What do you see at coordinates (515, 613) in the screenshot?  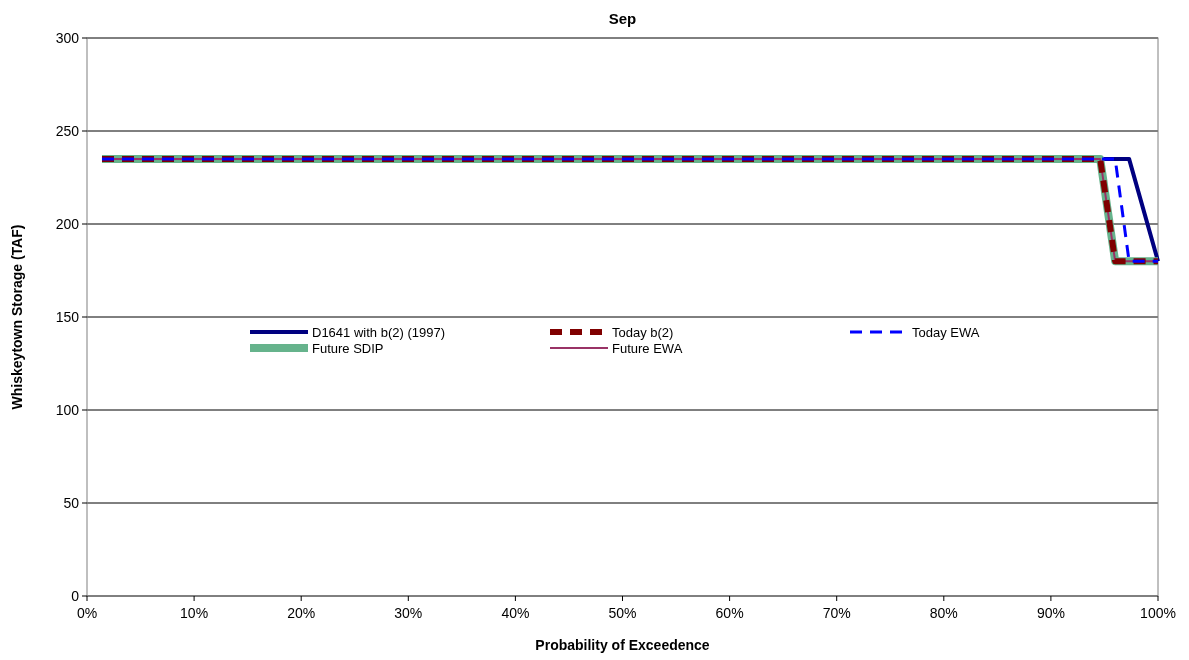 I see `x-tick-label: 40%` at bounding box center [515, 613].